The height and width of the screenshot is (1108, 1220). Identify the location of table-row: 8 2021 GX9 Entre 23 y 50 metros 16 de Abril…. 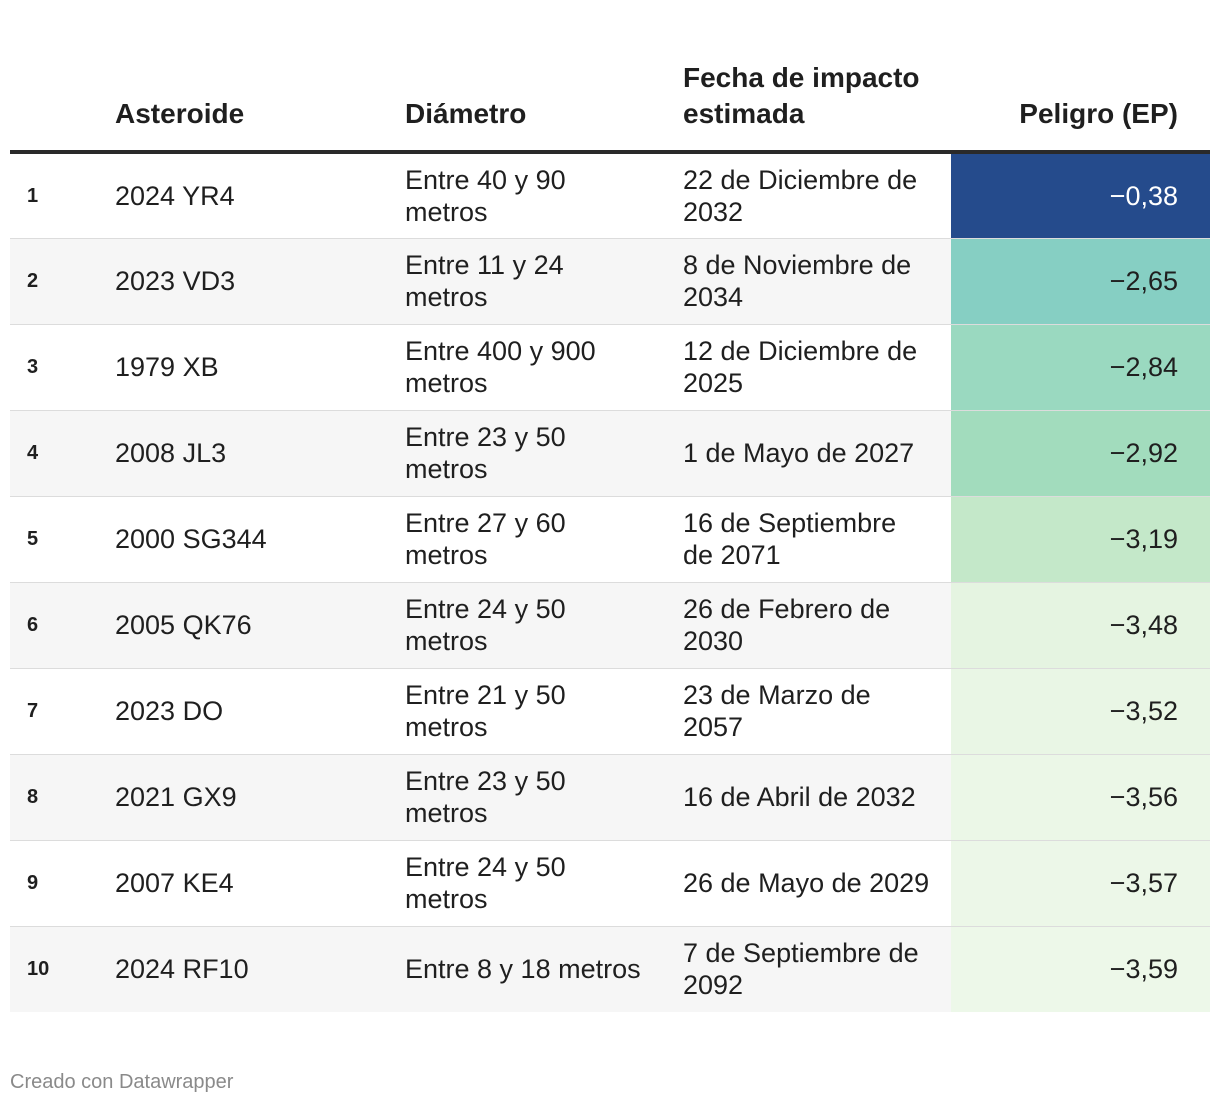
(610, 797).